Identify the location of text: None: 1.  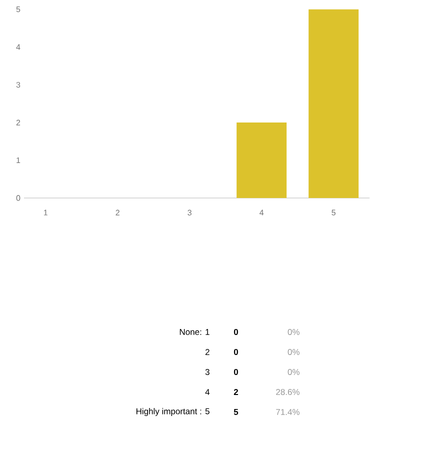
(195, 332).